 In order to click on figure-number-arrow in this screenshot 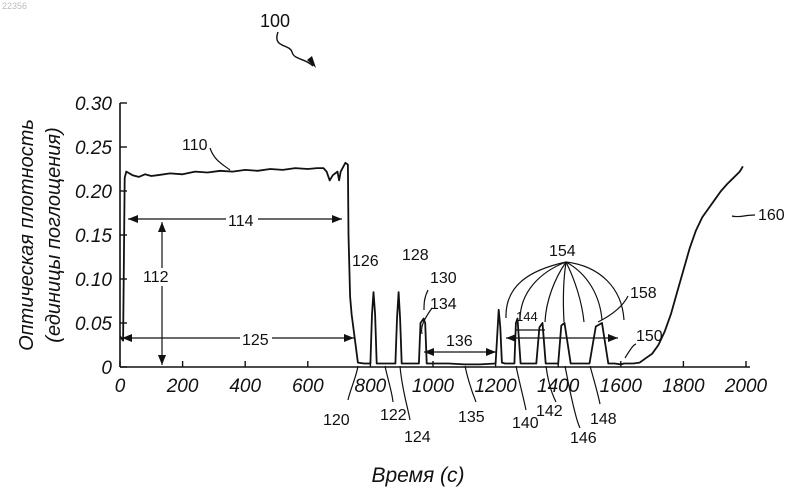, I will do `click(295, 49)`.